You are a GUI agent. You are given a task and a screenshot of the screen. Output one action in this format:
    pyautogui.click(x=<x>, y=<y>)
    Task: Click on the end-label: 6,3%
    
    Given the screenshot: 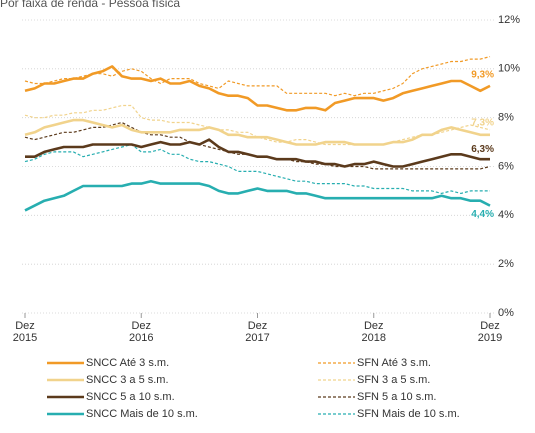 What is the action you would take?
    pyautogui.click(x=482, y=149)
    